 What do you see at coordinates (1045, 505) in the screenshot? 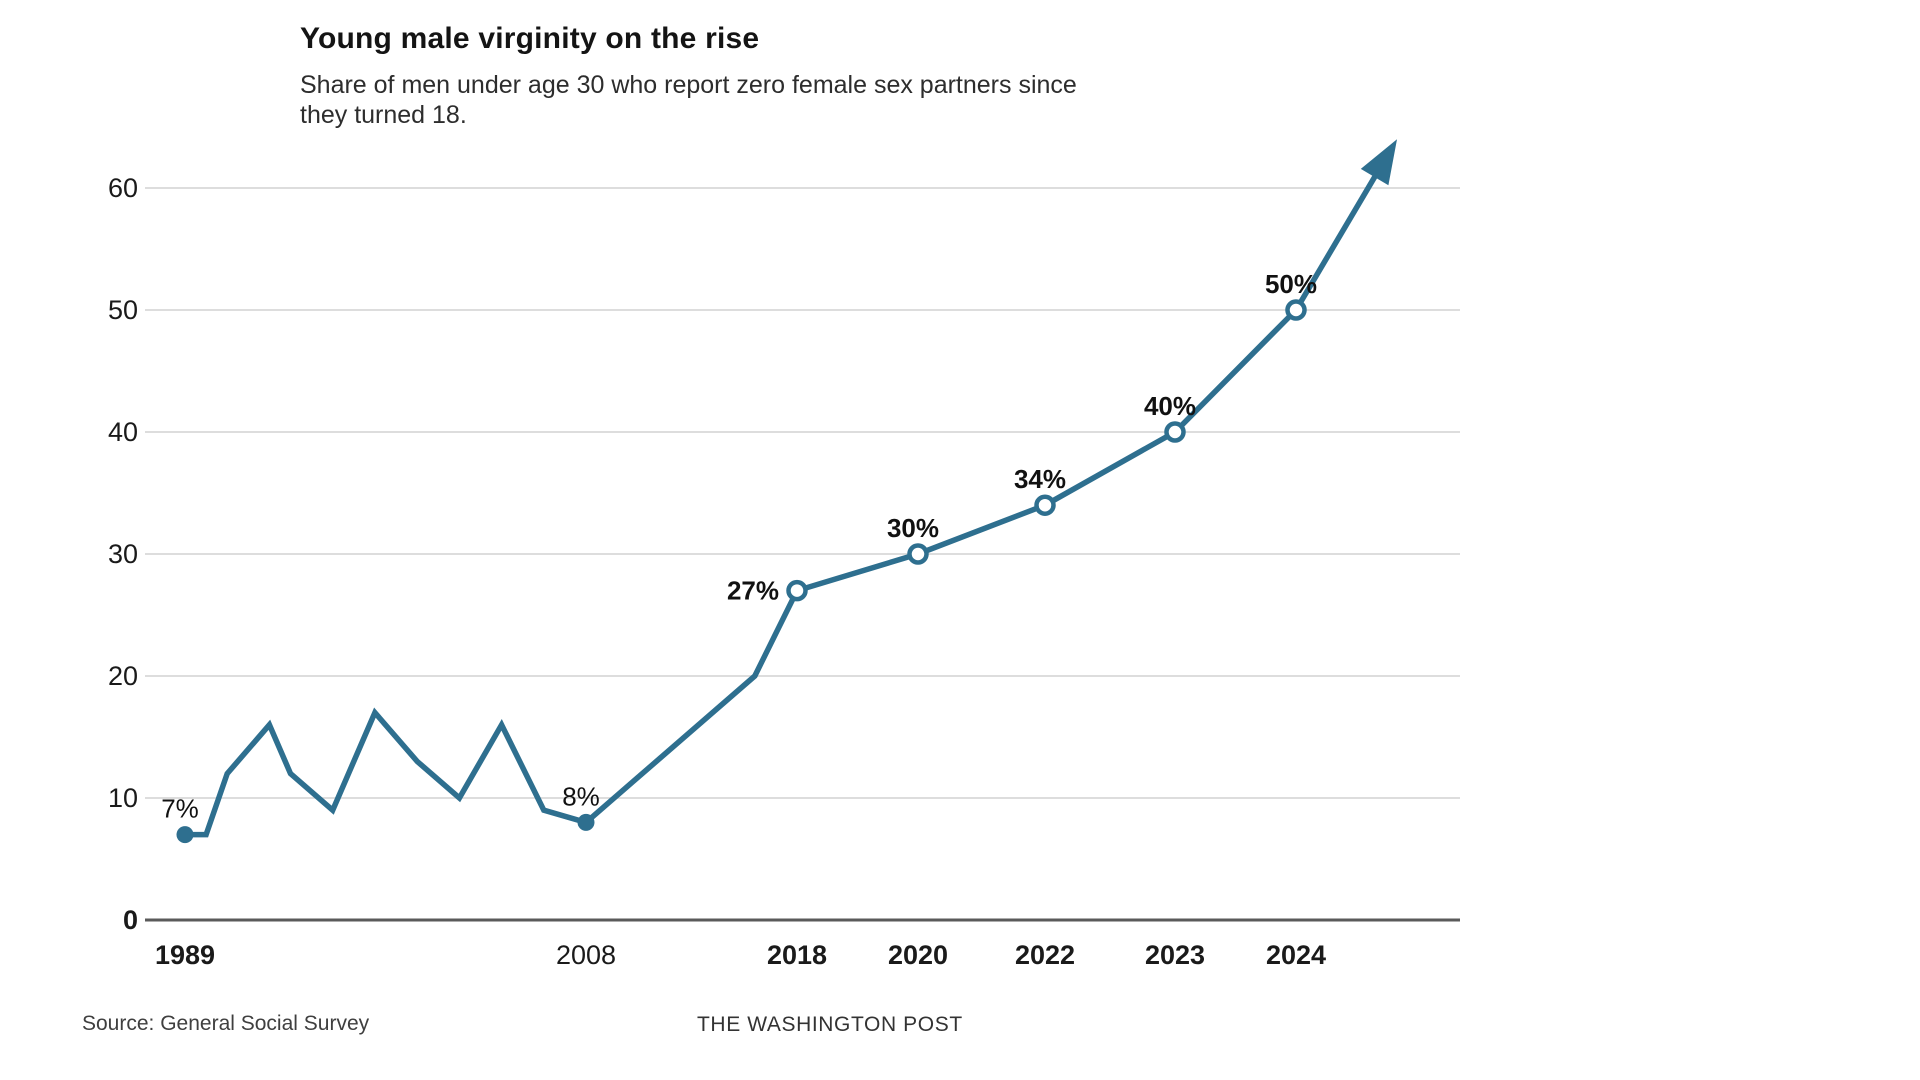
I see `data-point-2022` at bounding box center [1045, 505].